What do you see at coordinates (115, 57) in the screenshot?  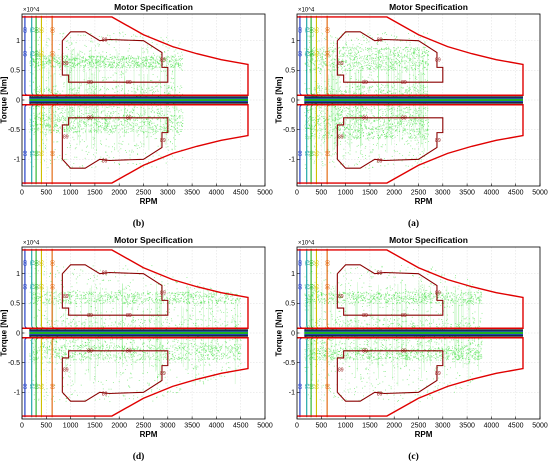 I see `efficiency-contour-89-upper` at bounding box center [115, 57].